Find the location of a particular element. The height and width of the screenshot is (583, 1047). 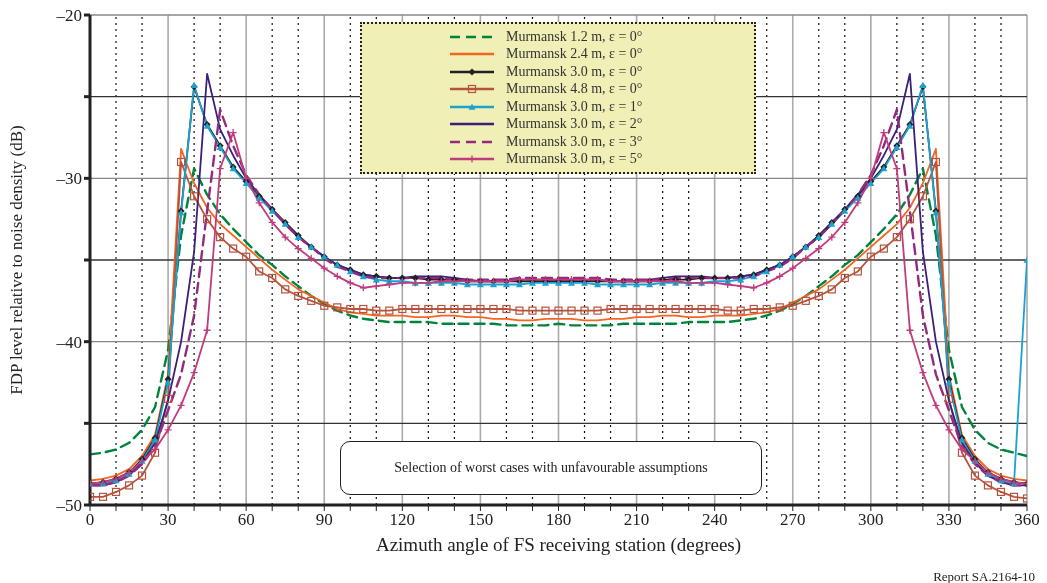

legend-label: Murmansk 3.0 m, ε = 2° is located at coordinates (574, 124).